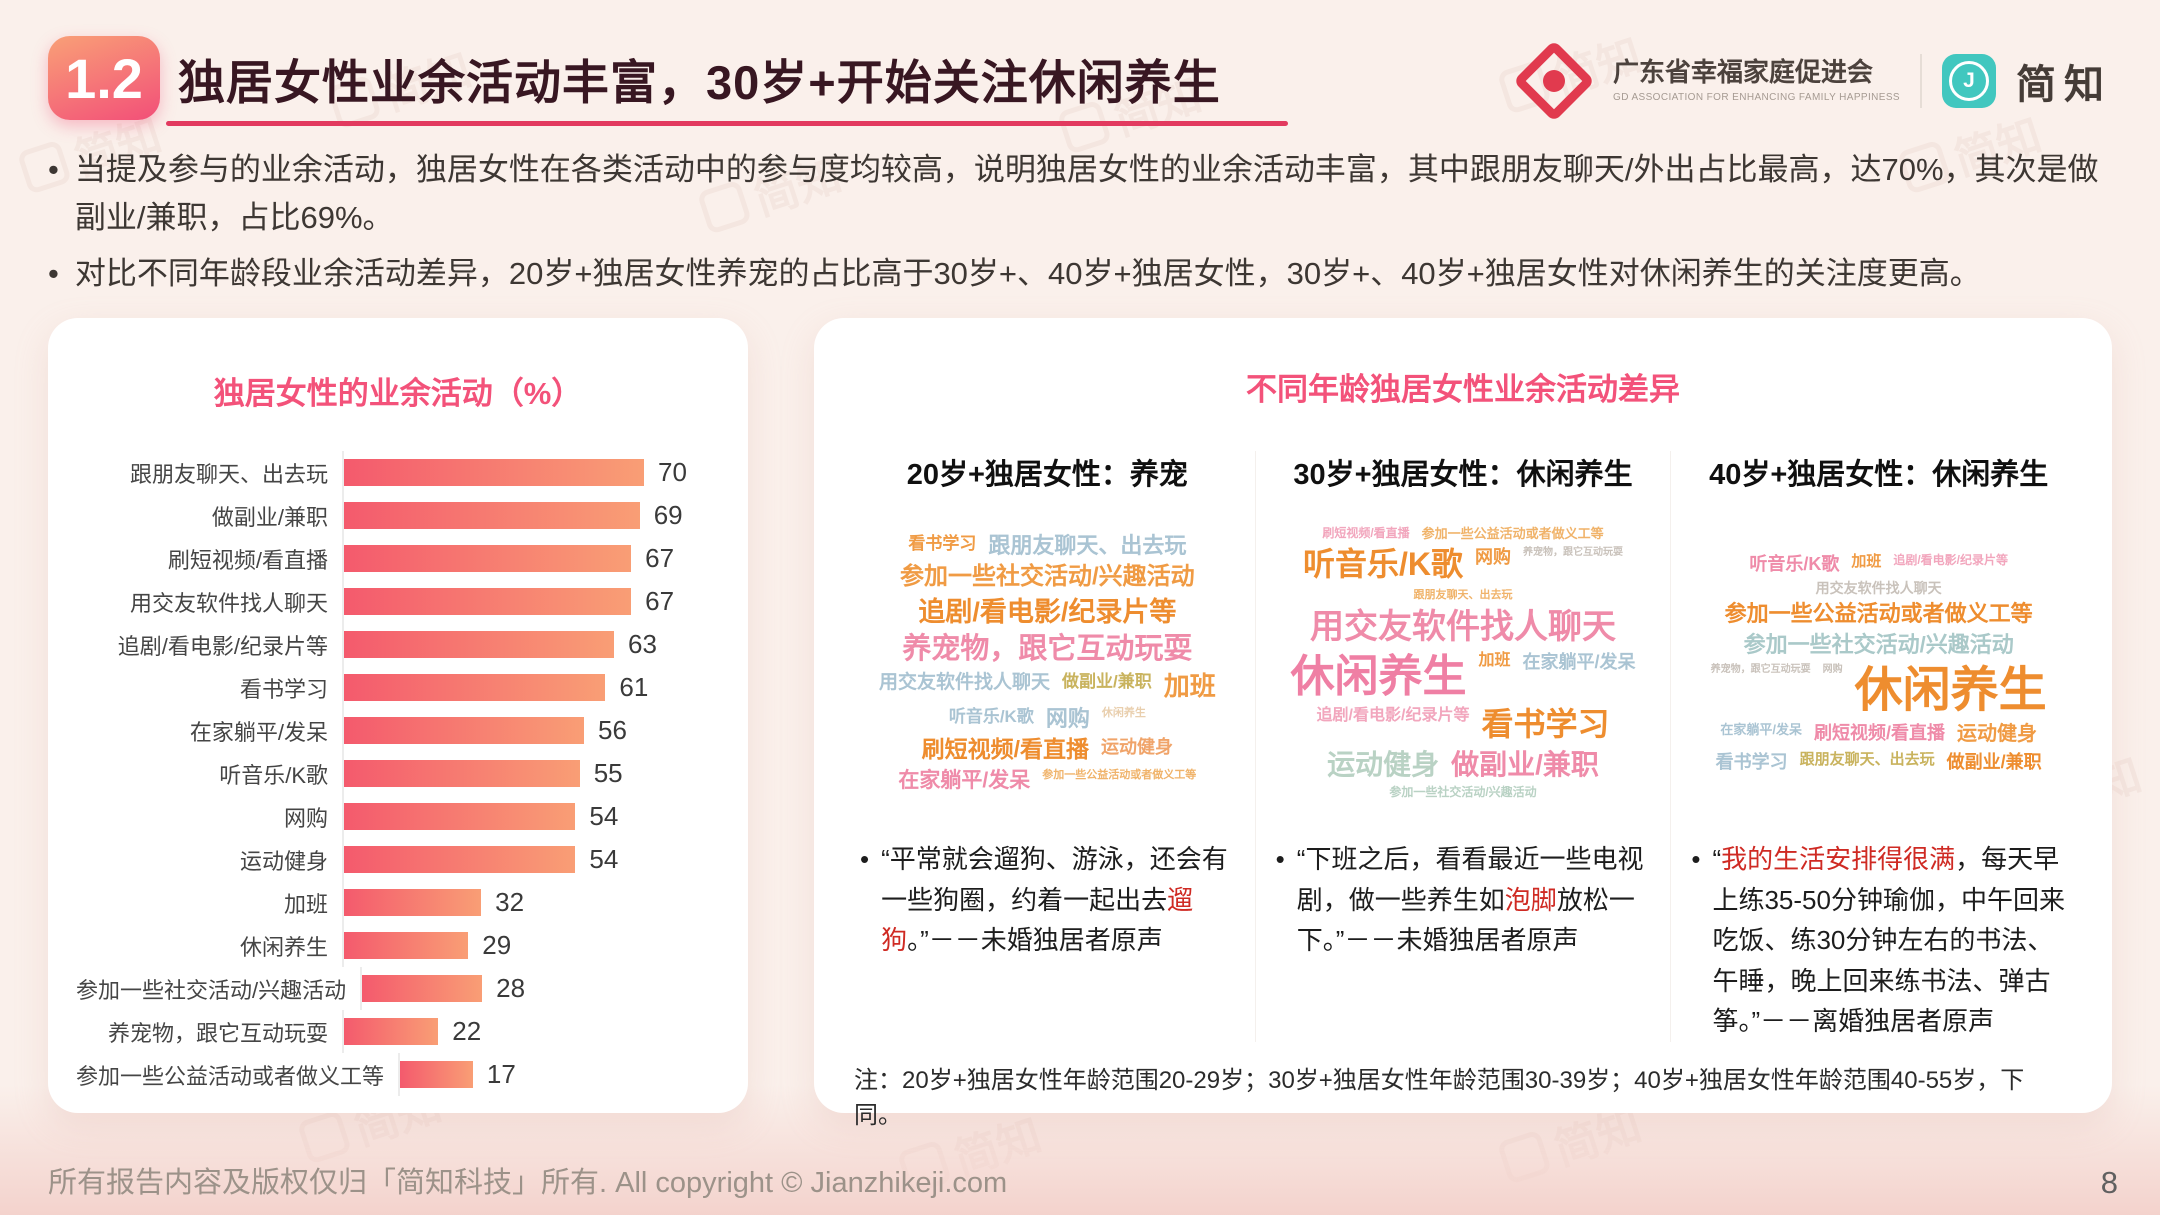  I want to click on chart-category-label: 跟朋友聊天、出去玩, so click(228, 474).